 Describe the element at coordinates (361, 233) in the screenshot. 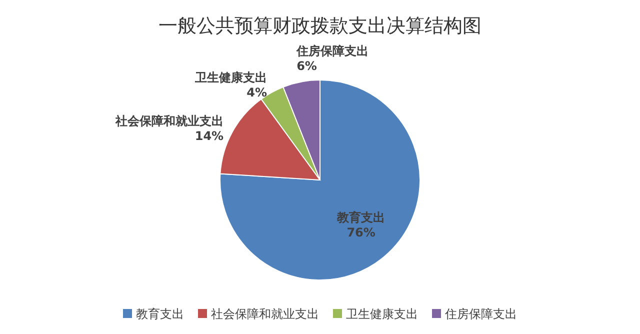

I see `data-label: 76%` at that location.